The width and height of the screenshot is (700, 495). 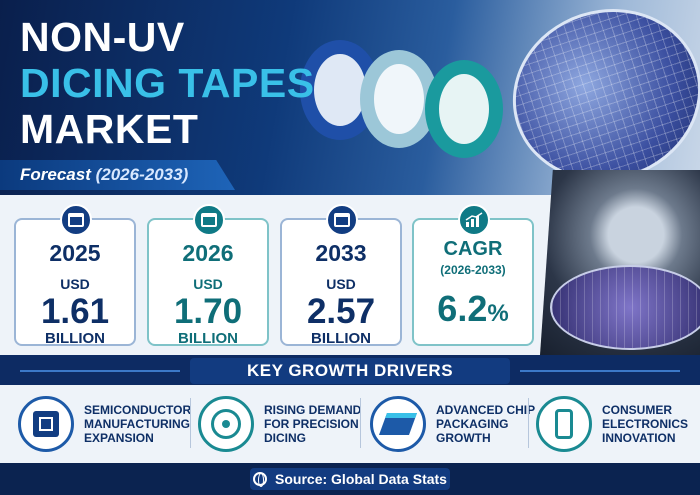 I want to click on silicon-wafer-image, so click(x=595, y=97).